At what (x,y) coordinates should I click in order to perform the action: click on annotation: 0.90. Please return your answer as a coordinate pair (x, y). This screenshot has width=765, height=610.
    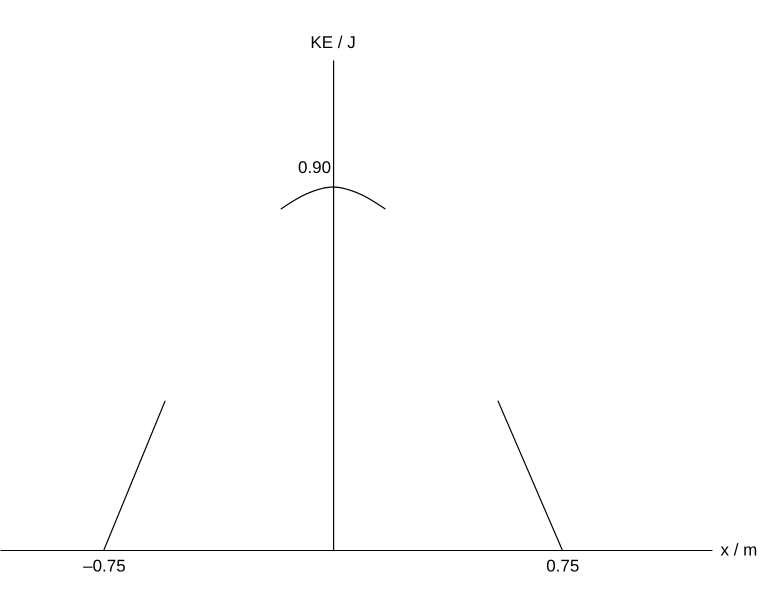
    Looking at the image, I should click on (315, 168).